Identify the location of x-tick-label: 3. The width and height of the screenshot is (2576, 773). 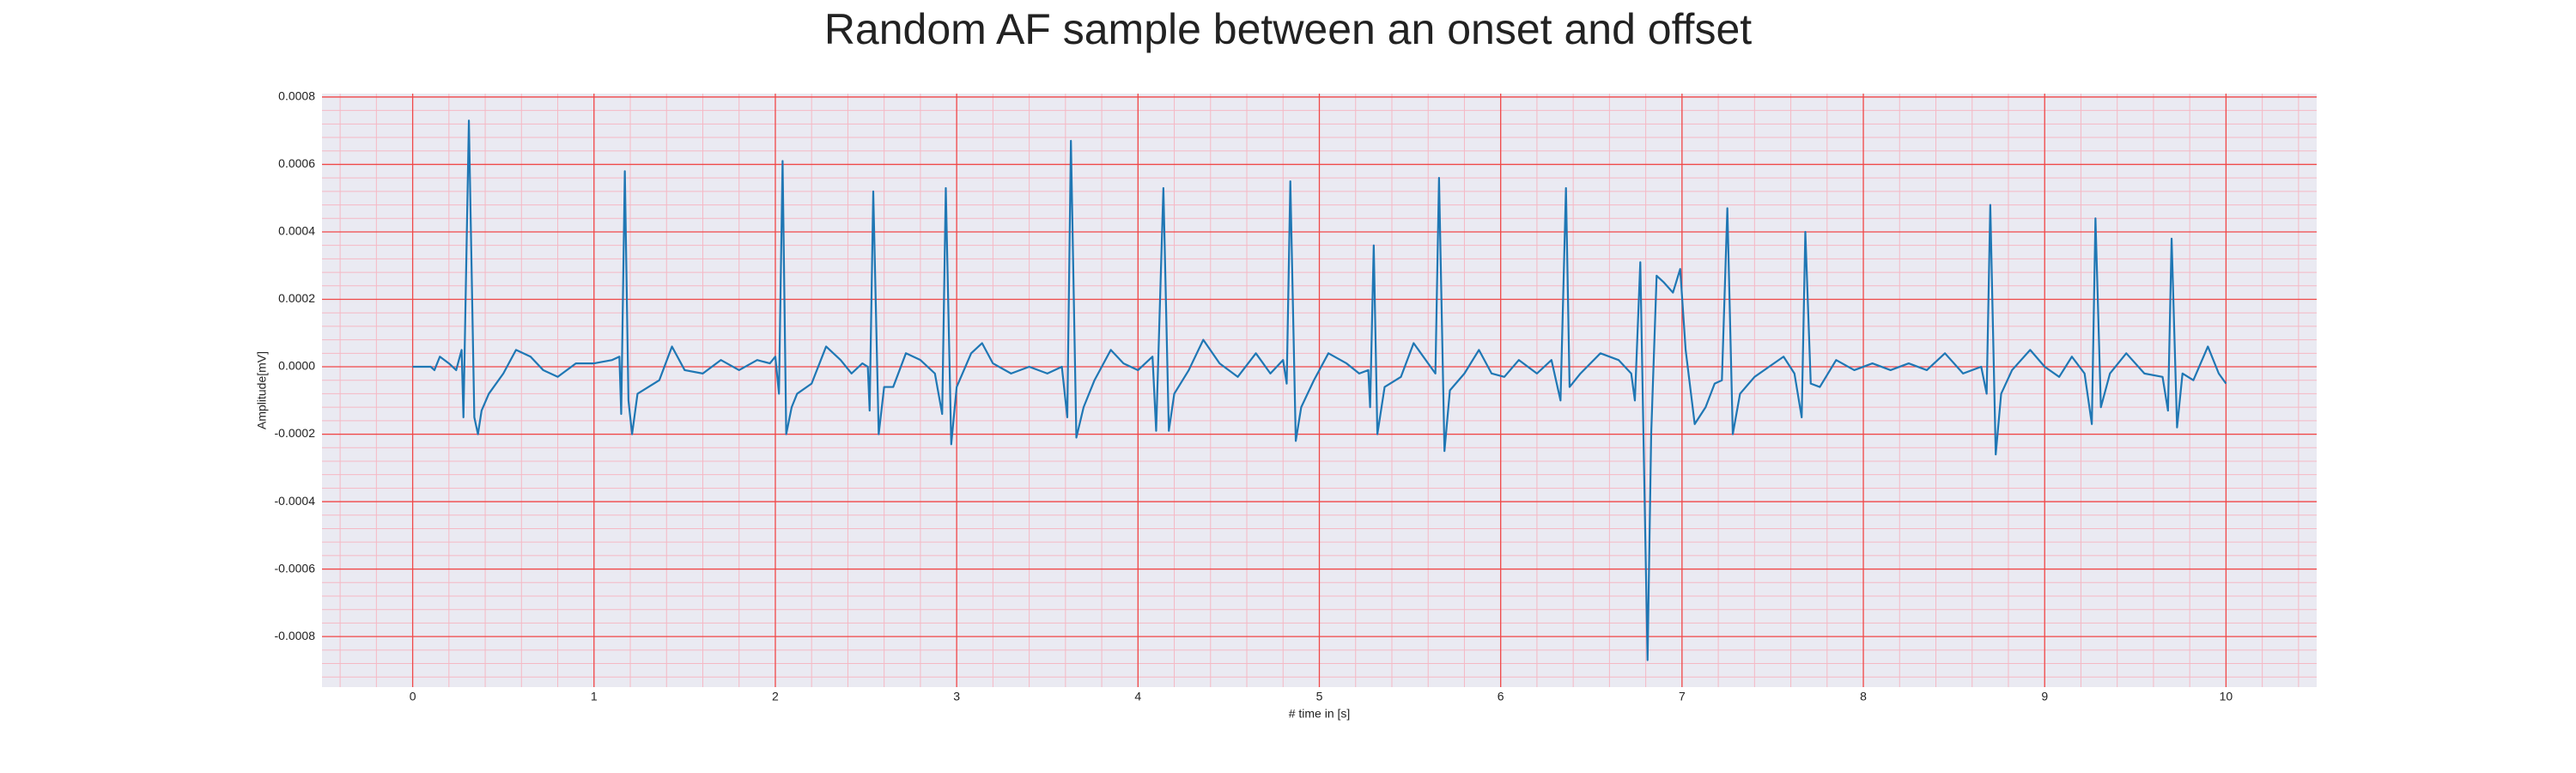
(957, 696).